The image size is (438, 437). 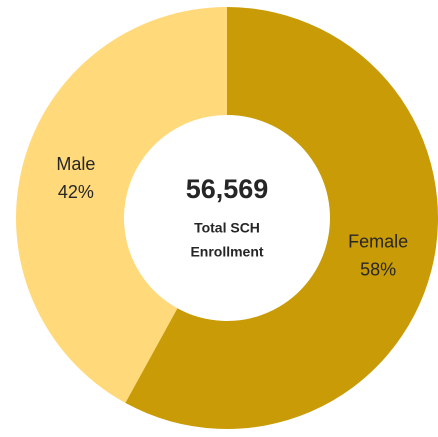 What do you see at coordinates (75, 164) in the screenshot?
I see `slice-label: Male` at bounding box center [75, 164].